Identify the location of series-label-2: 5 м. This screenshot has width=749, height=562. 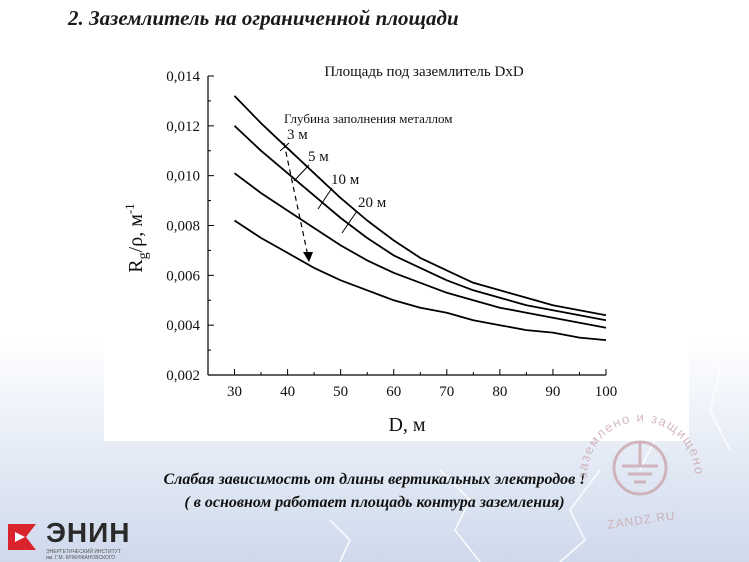
(318, 157).